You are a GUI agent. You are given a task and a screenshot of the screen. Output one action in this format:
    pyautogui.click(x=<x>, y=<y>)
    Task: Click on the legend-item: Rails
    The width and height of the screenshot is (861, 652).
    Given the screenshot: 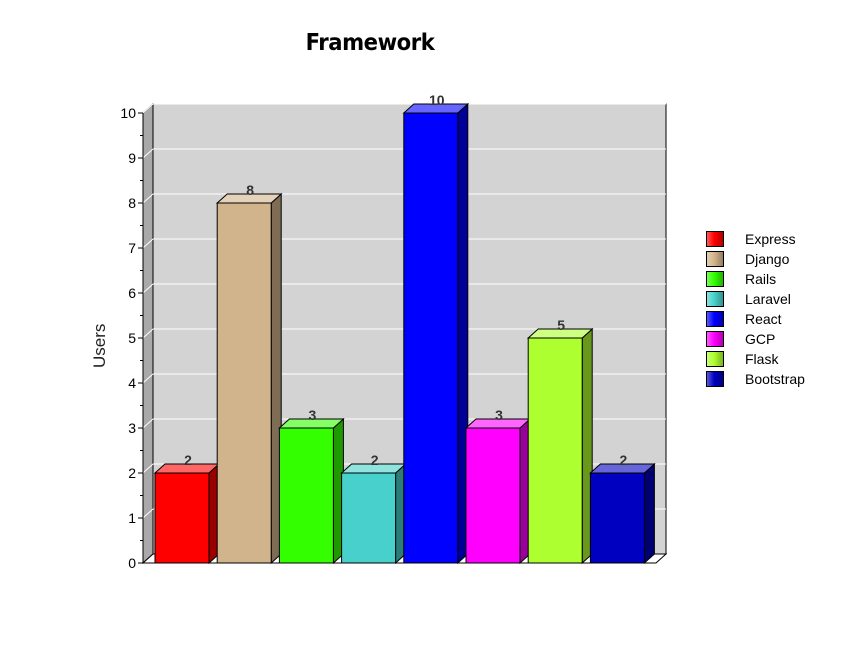 What is the action you would take?
    pyautogui.click(x=755, y=279)
    